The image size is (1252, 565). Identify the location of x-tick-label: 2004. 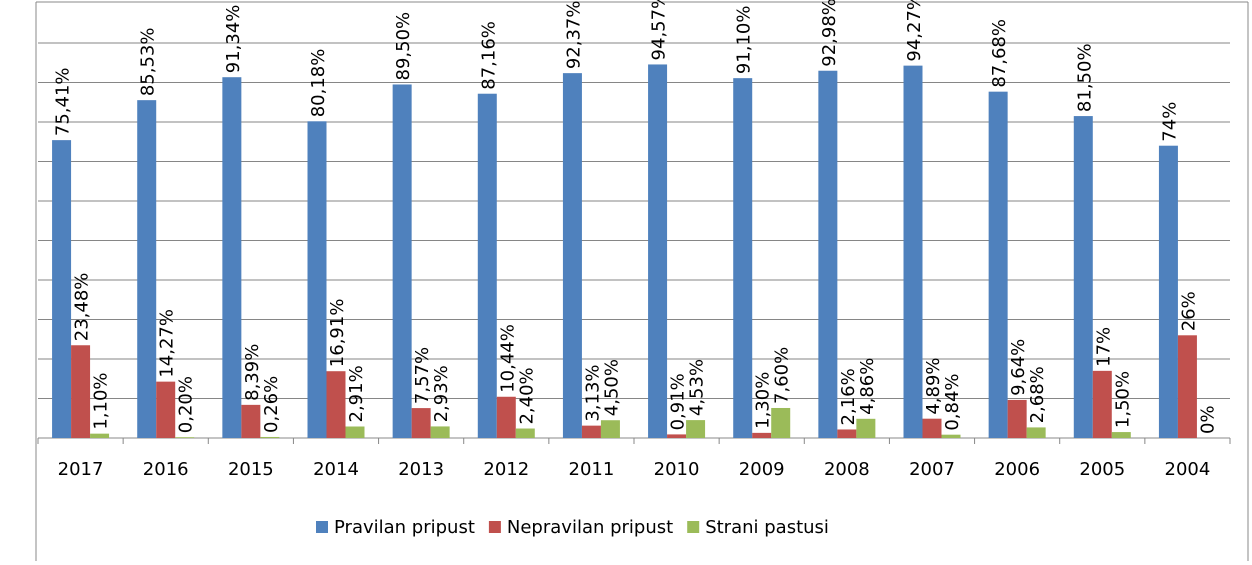
(1188, 469).